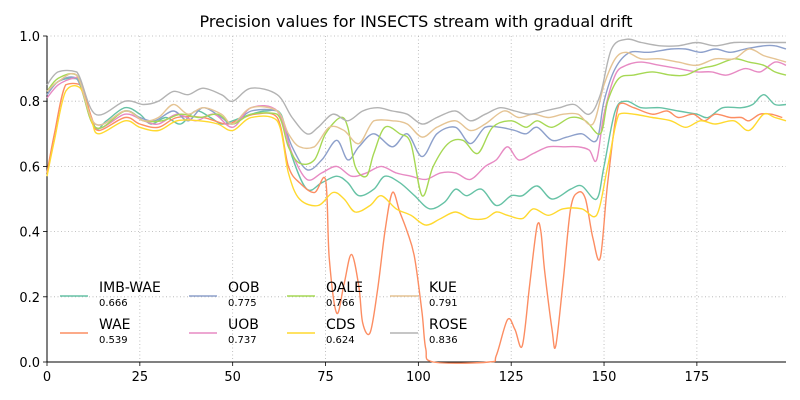 This screenshot has width=800, height=400. Describe the element at coordinates (113, 303) in the screenshot. I see `legend-score-imb-wae: 0.666` at that location.